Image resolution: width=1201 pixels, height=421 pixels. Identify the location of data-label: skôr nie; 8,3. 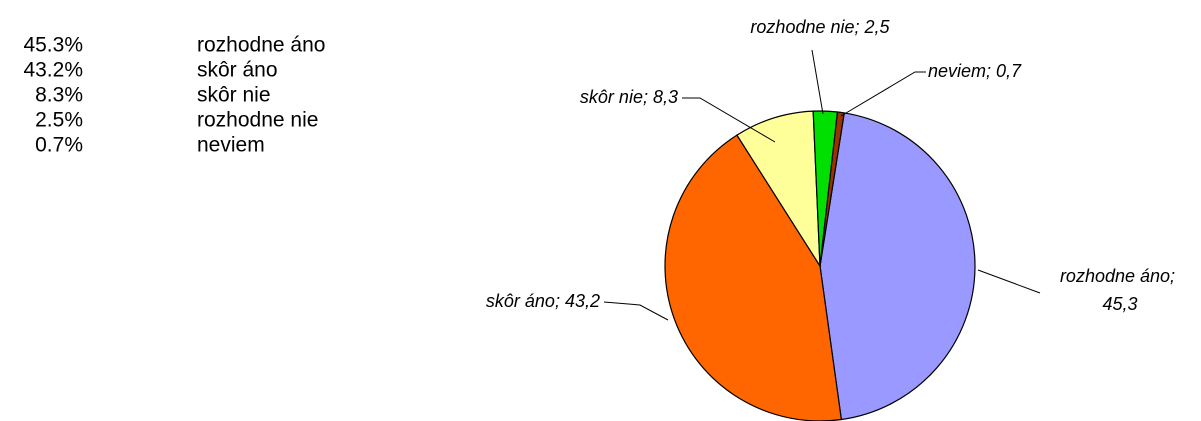
(629, 97).